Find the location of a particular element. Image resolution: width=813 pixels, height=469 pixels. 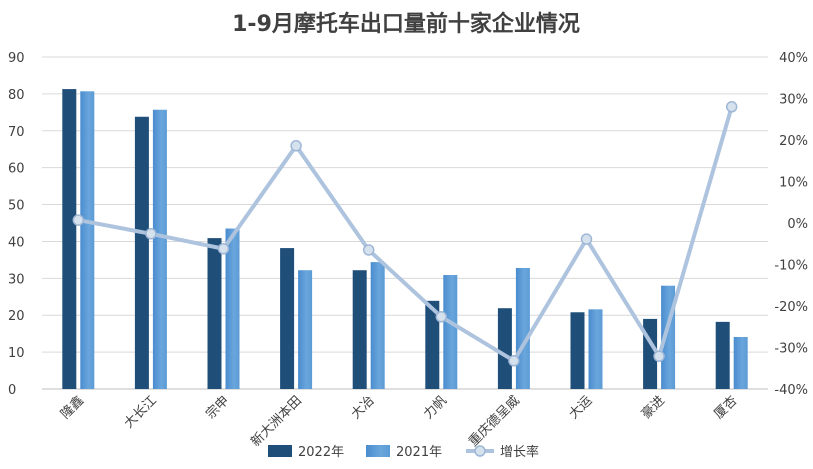

category-label: 力帆 is located at coordinates (435, 407).